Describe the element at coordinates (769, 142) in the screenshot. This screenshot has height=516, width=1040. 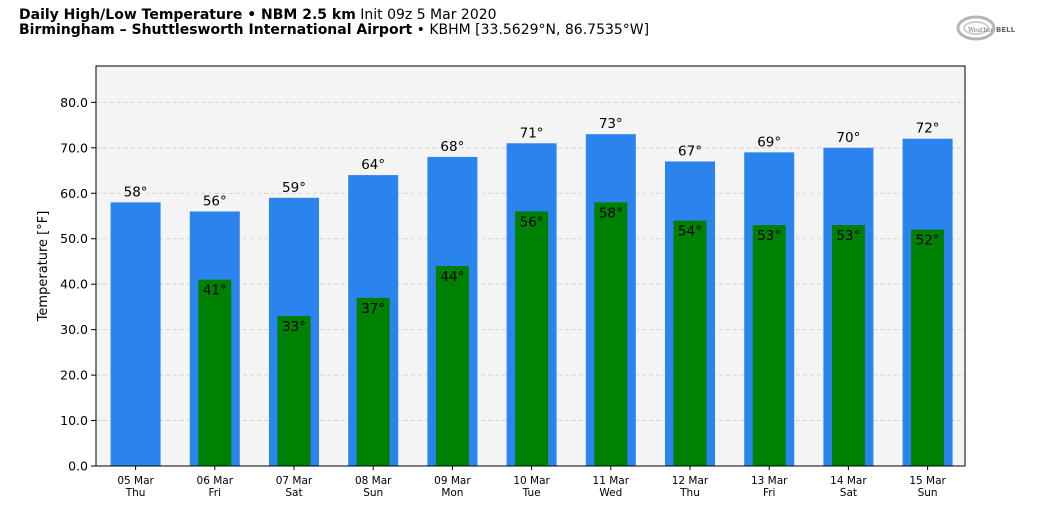
I see `high-temp-label: 69°` at that location.